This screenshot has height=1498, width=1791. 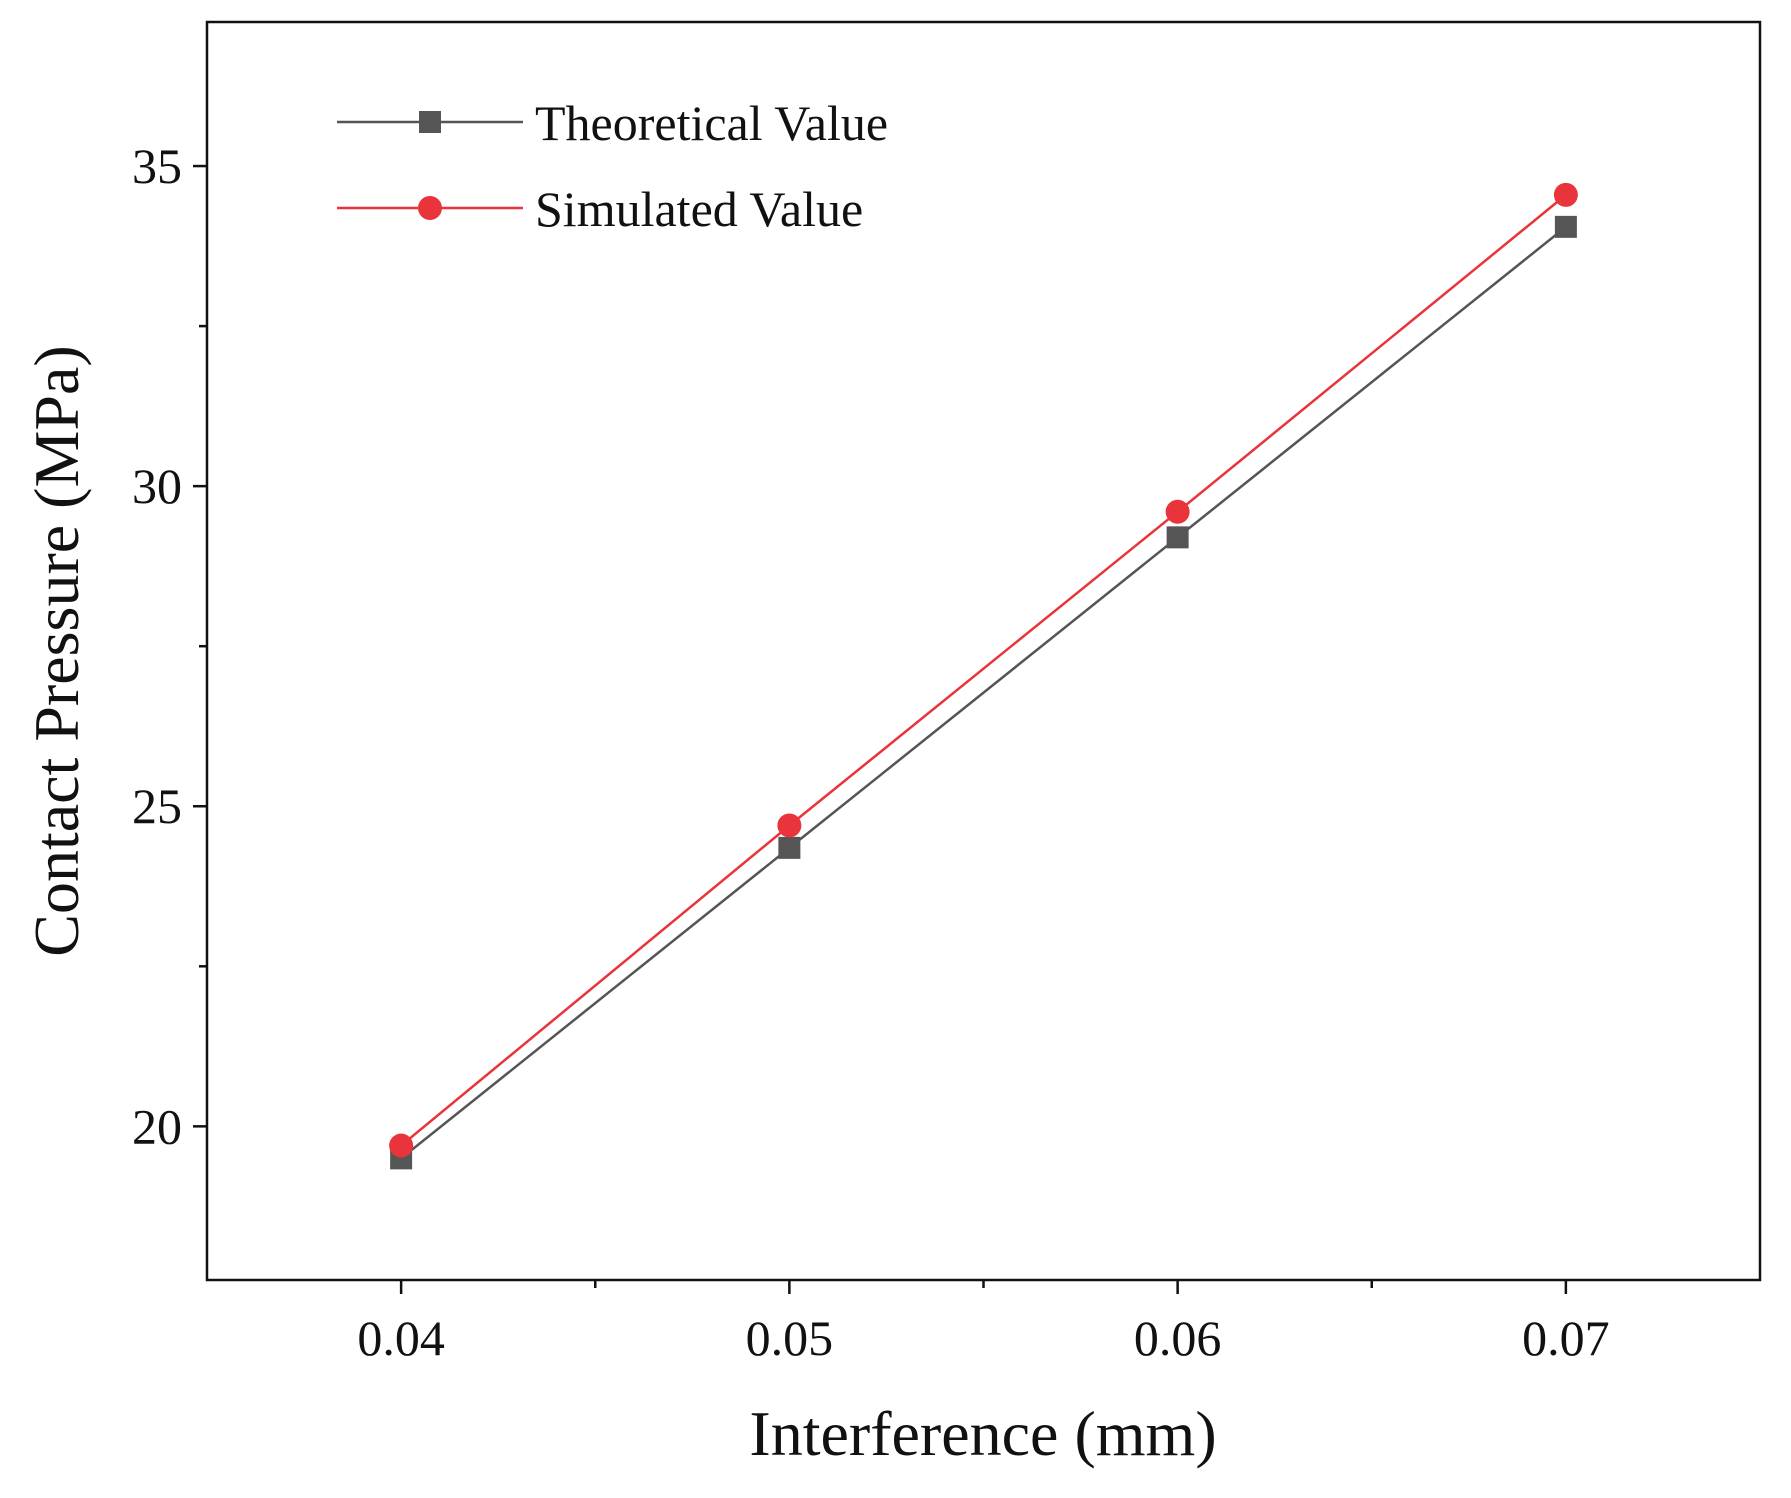 What do you see at coordinates (401, 1338) in the screenshot?
I see `x-tick-label: 0.04` at bounding box center [401, 1338].